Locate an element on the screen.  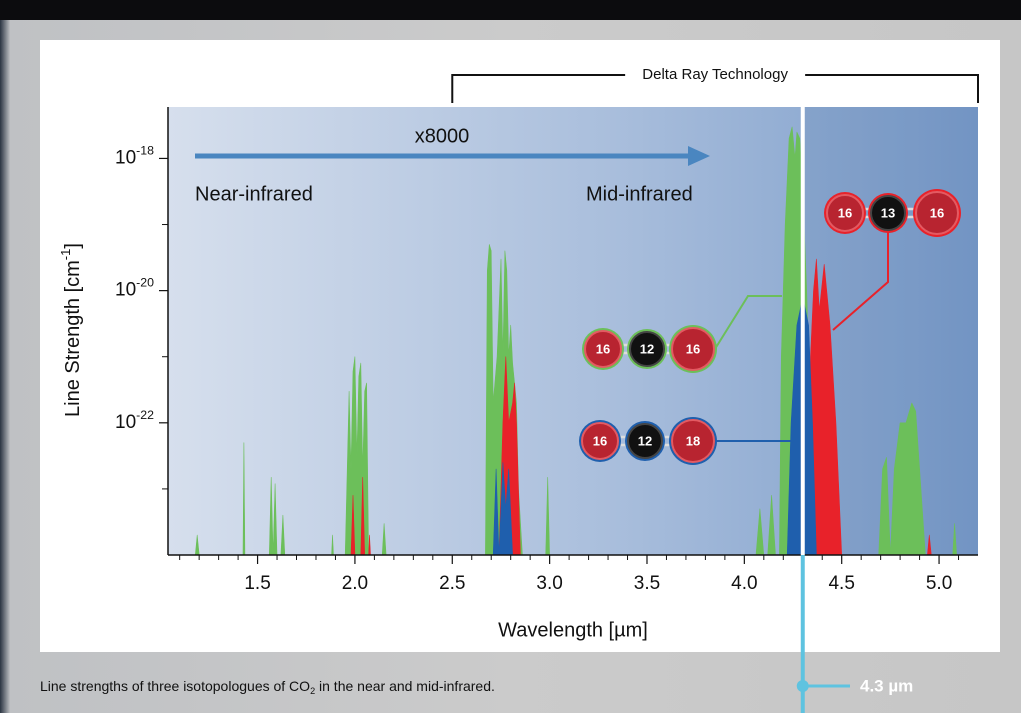
y-tick-label: 10-22 is located at coordinates (134, 420).